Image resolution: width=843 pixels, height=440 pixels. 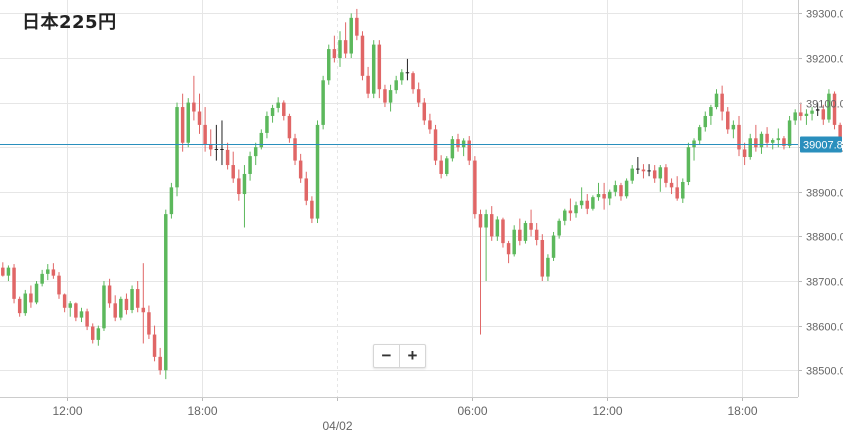 I want to click on y-tick-label: 38900.0, so click(x=824, y=194).